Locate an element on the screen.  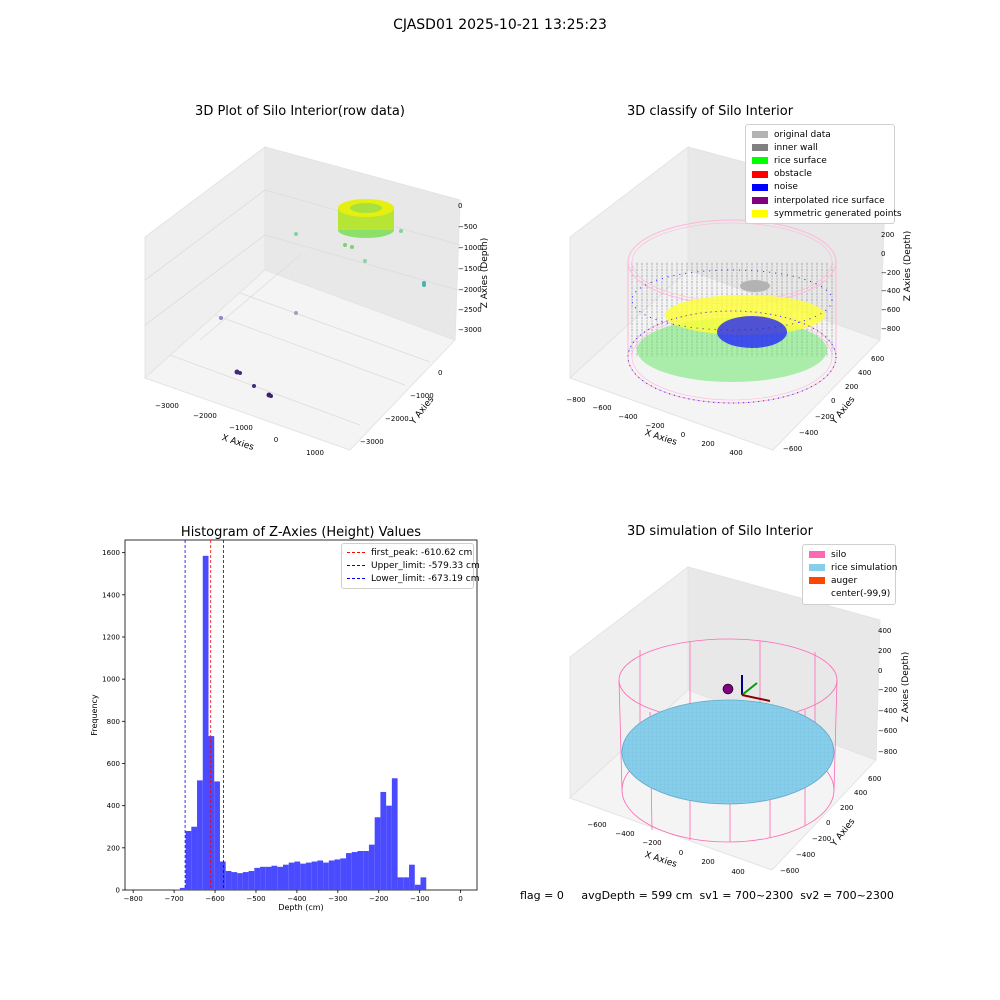
histogram-y-tick-label: 400 is located at coordinates (113, 806).